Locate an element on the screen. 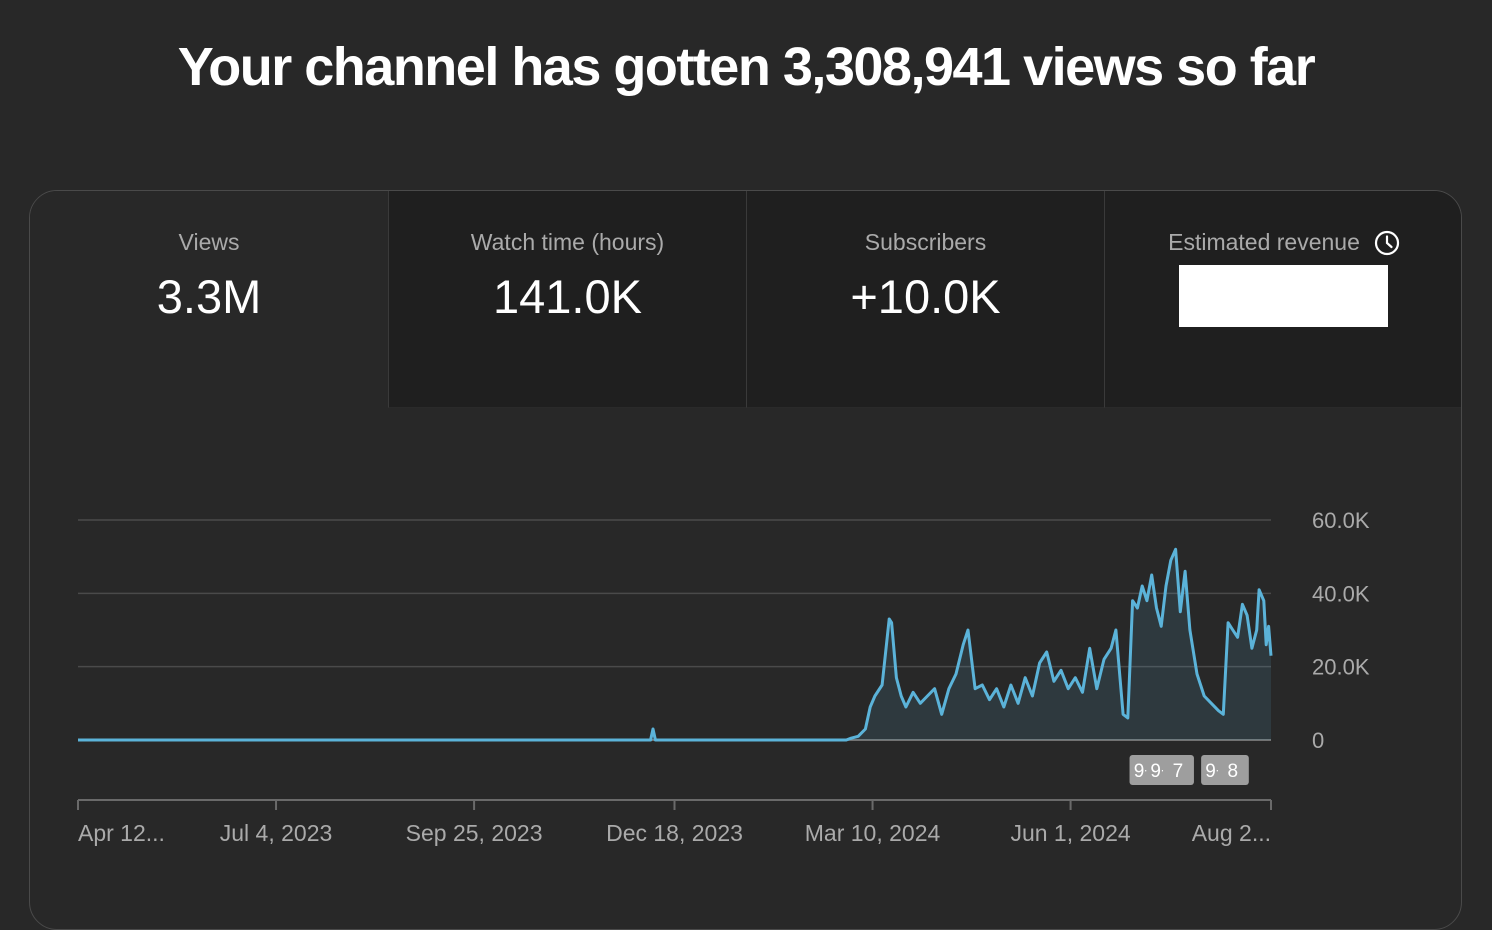 Image resolution: width=1492 pixels, height=930 pixels. x-tick-label: Dec 18, 2023 is located at coordinates (674, 833).